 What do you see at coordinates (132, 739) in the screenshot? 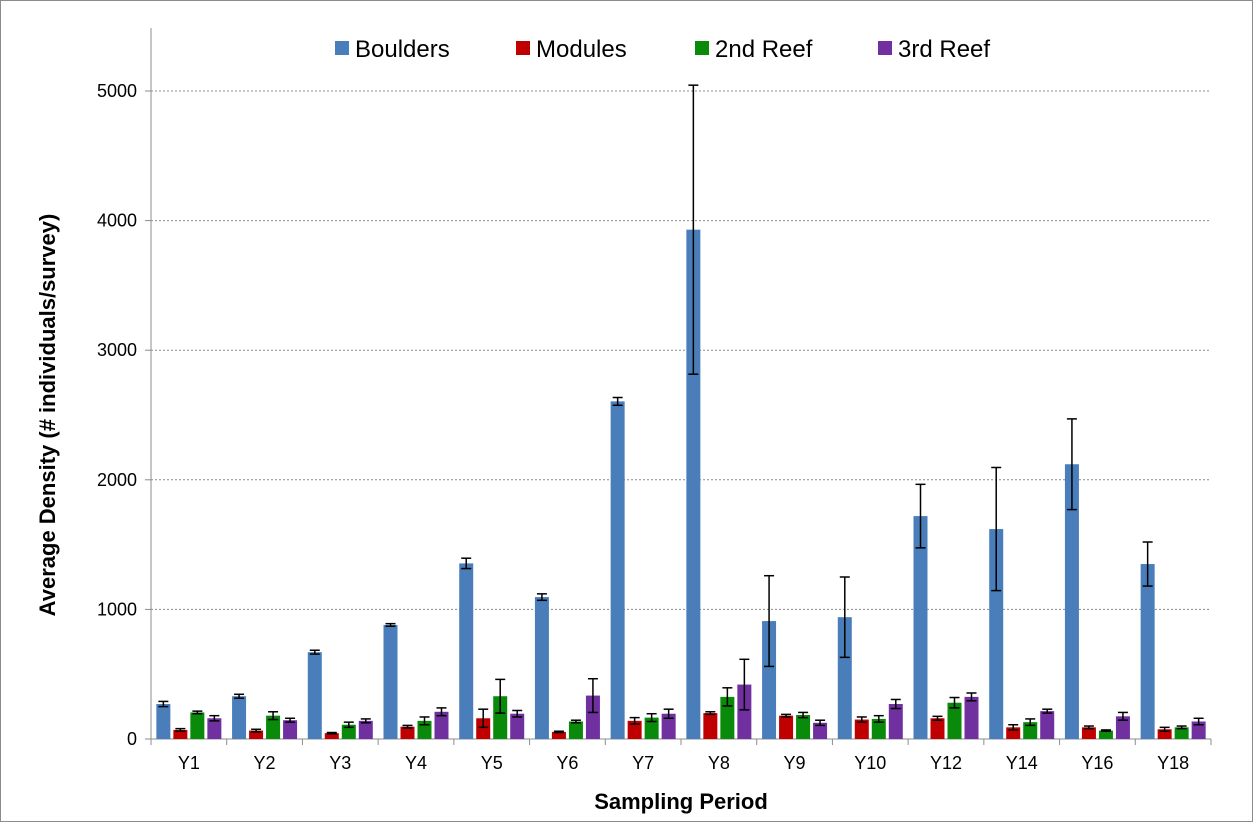
I see `y-tick-label: 0` at bounding box center [132, 739].